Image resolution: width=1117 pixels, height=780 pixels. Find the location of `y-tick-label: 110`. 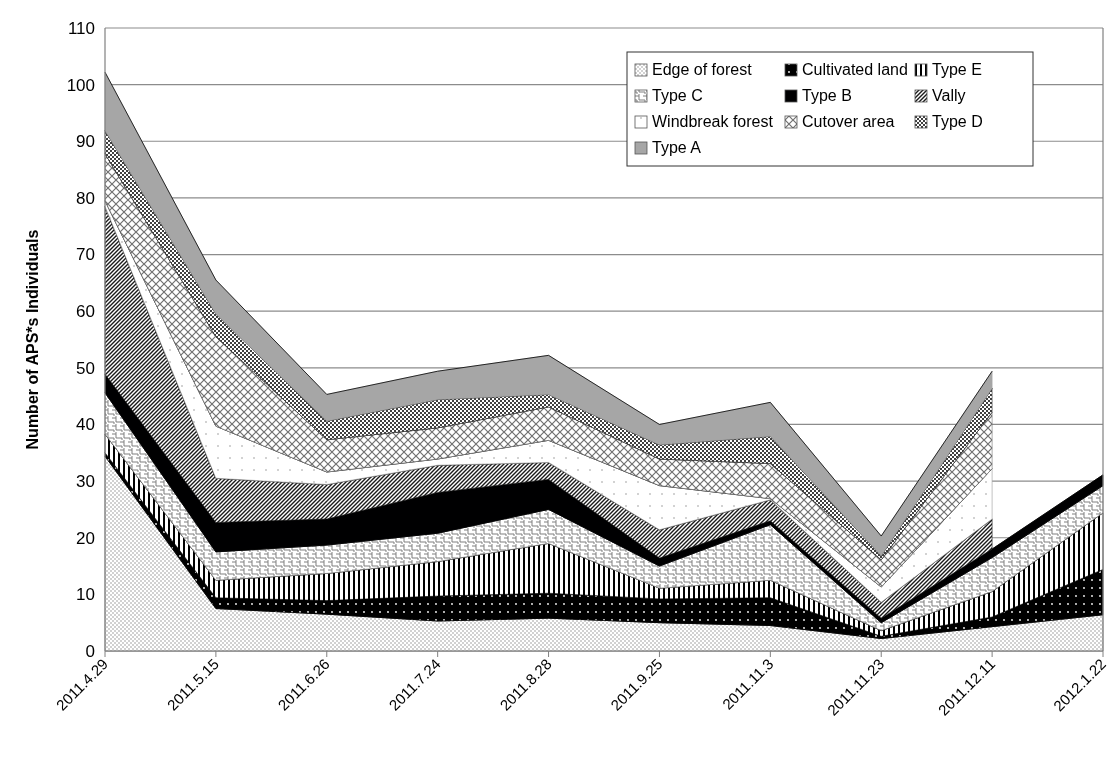

y-tick-label: 110 is located at coordinates (81, 28).